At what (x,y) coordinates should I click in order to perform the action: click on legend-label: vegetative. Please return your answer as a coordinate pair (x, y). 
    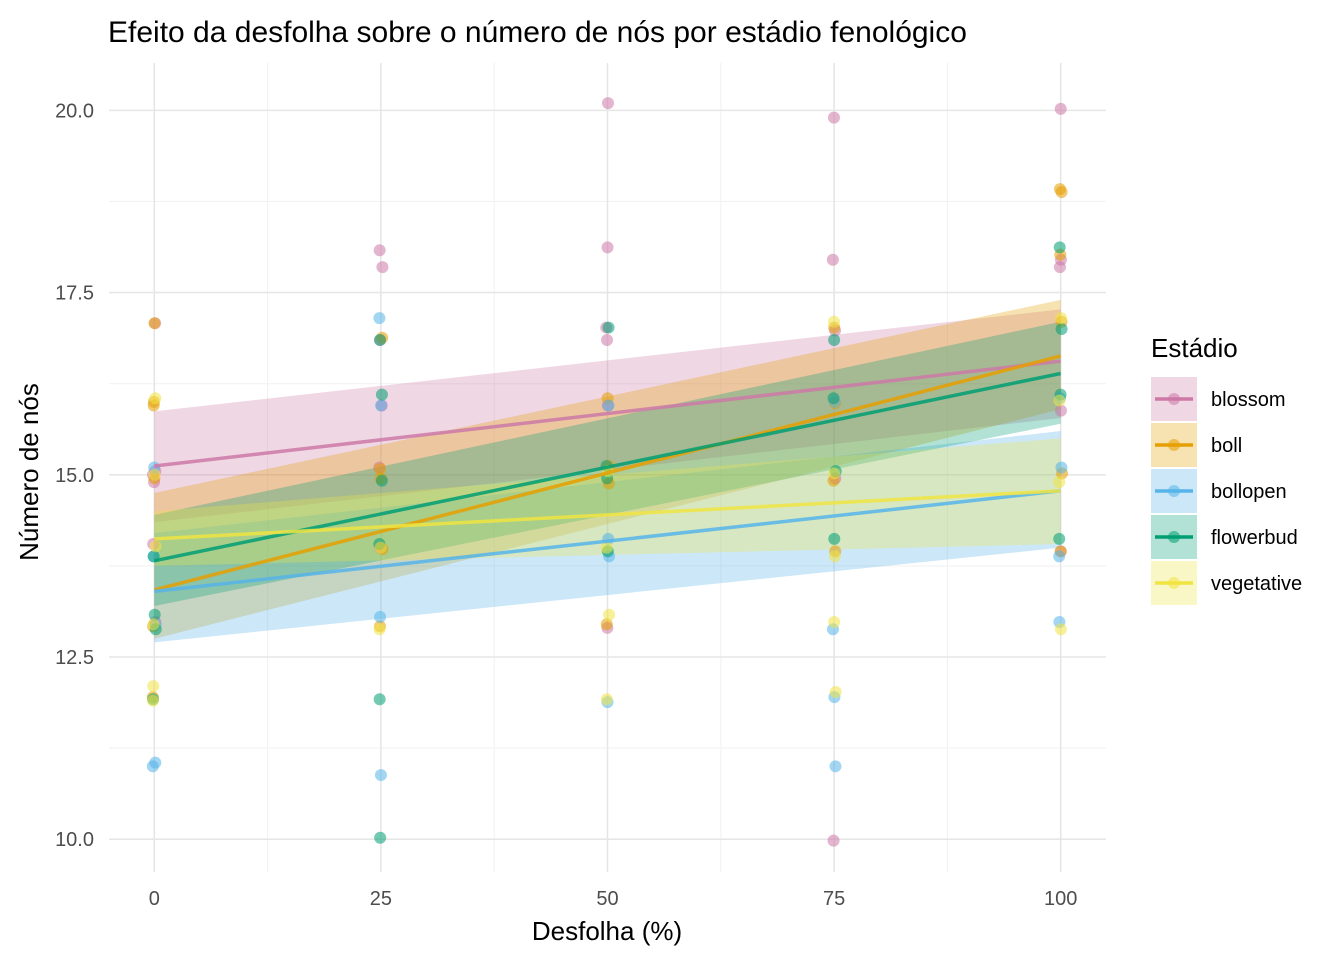
    Looking at the image, I should click on (1256, 584).